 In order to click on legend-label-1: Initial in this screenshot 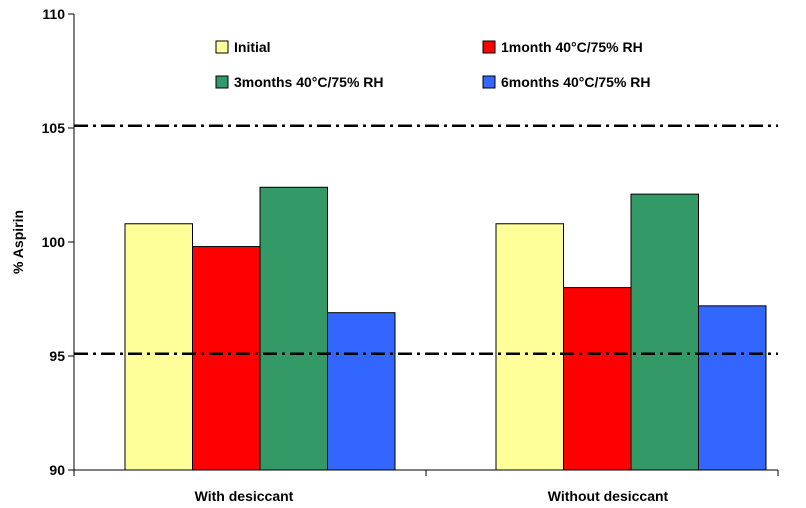, I will do `click(252, 47)`.